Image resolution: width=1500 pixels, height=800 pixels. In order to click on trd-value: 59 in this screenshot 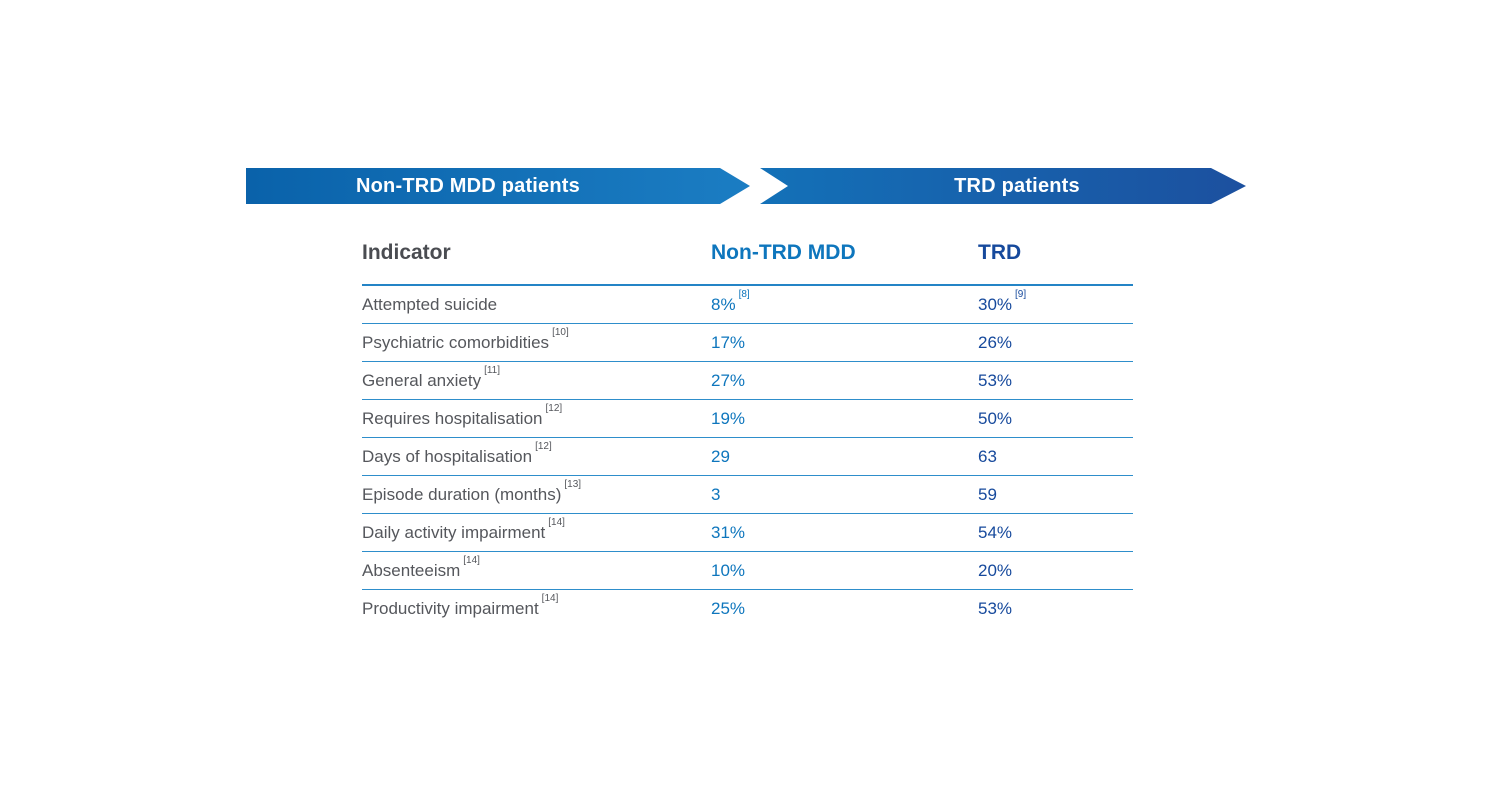, I will do `click(987, 494)`.